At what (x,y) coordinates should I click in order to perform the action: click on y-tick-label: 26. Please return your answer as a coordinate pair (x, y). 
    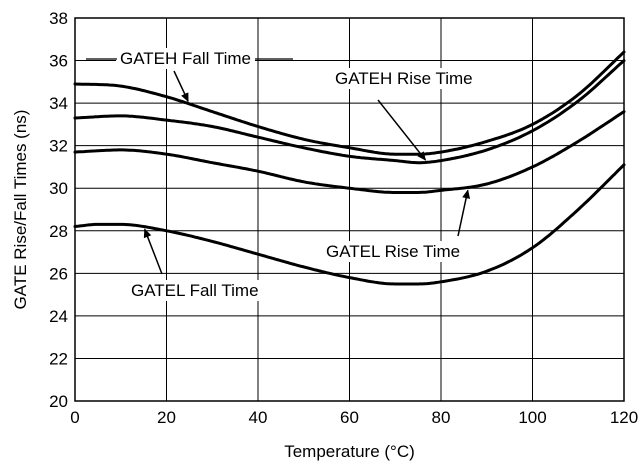
    Looking at the image, I should click on (58, 273).